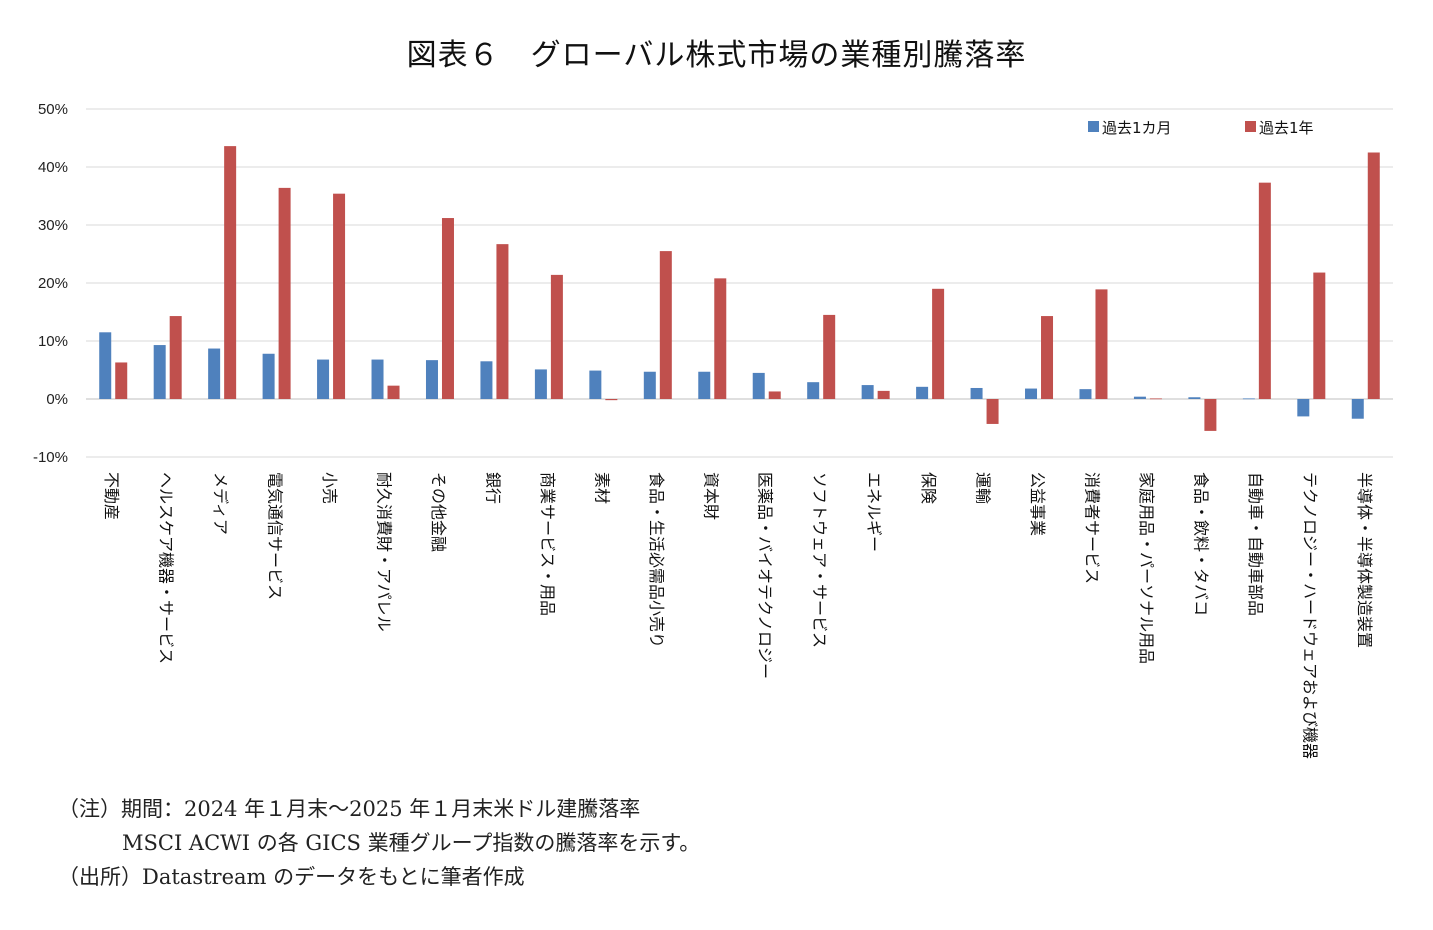 The height and width of the screenshot is (930, 1433). Describe the element at coordinates (819, 560) in the screenshot. I see `x-category-label: ソフトウェア・サービス` at that location.